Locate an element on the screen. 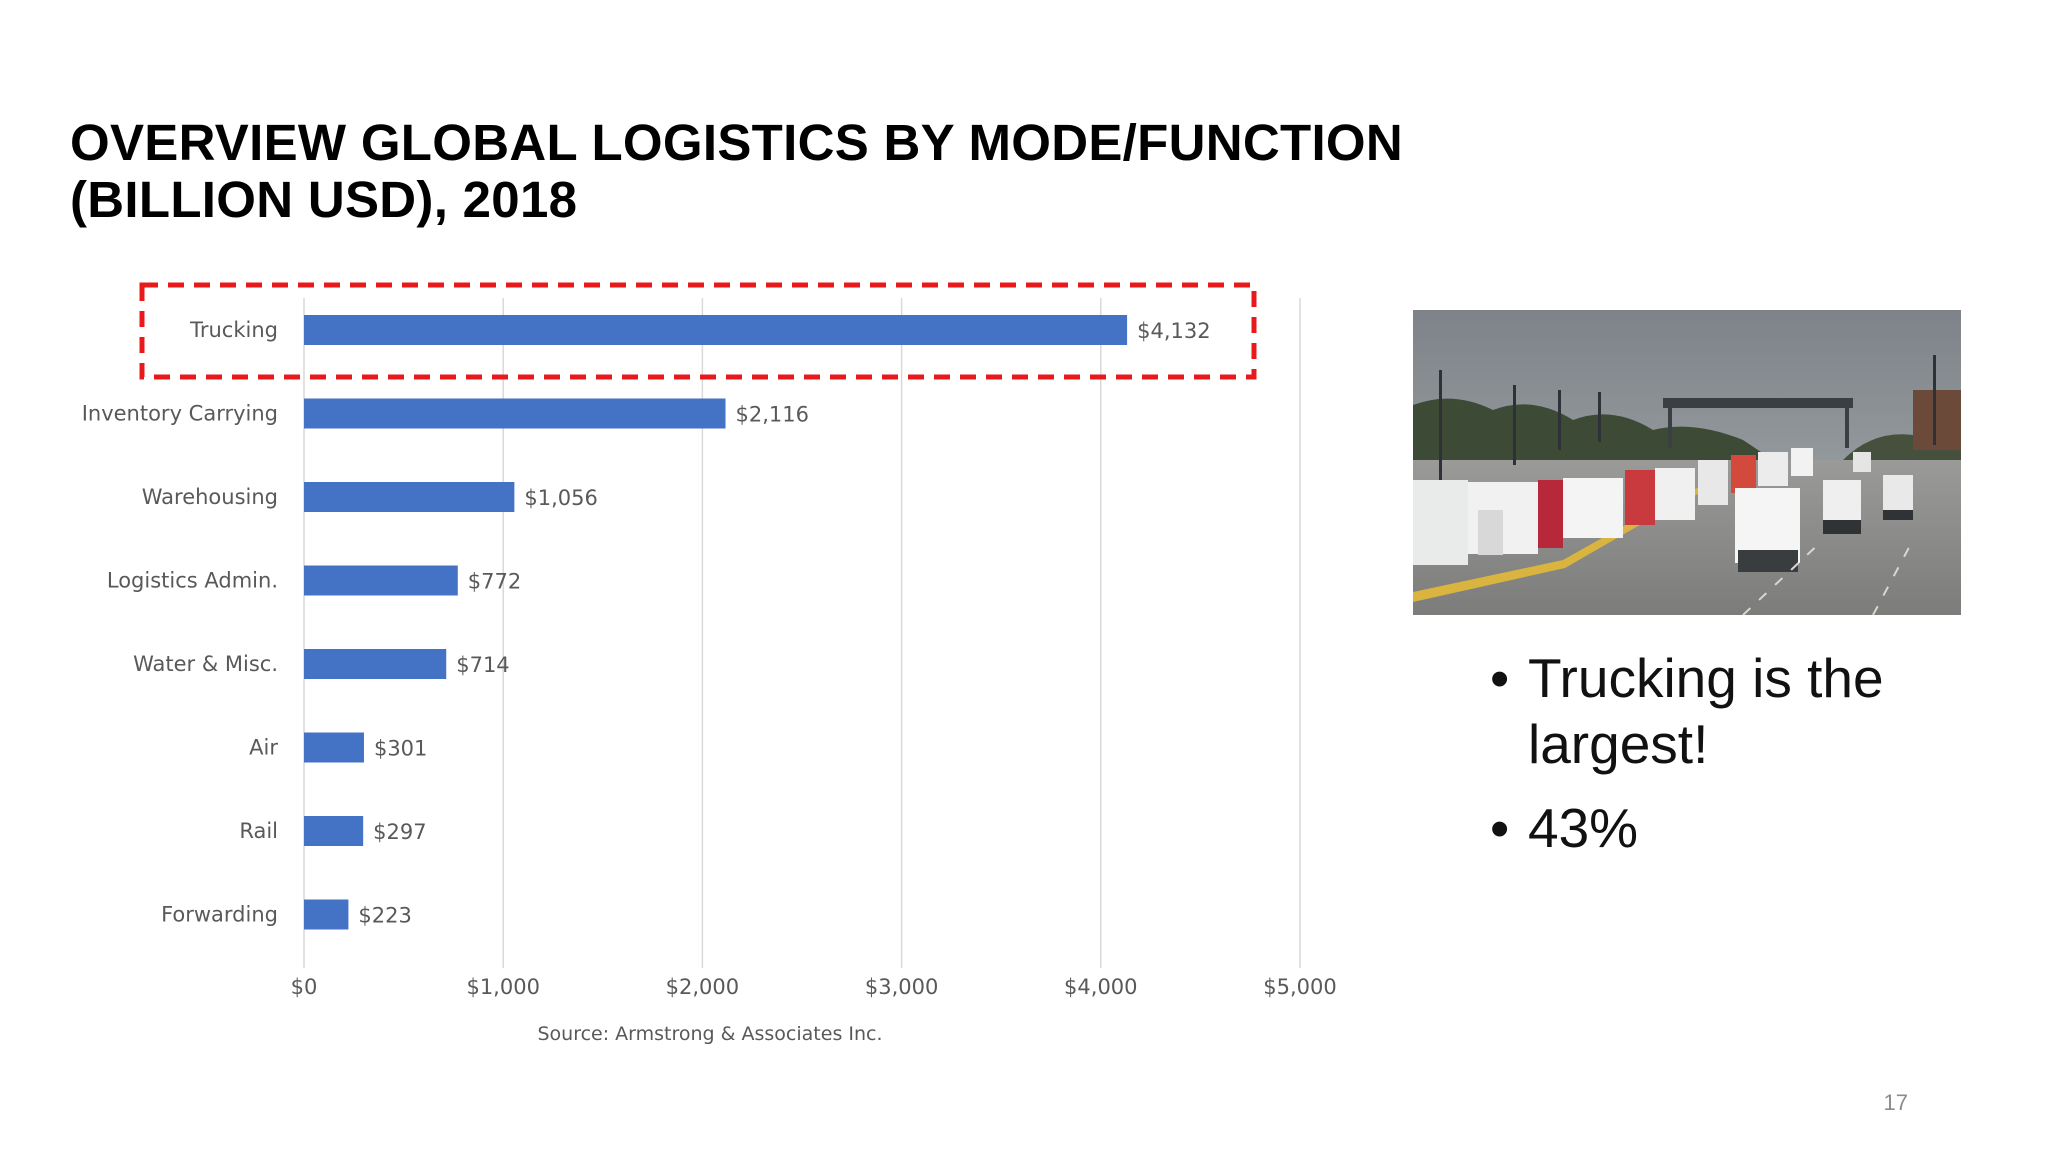 This screenshot has height=1152, width=2048. trucks-at-border-crossing-photo is located at coordinates (1687, 462).